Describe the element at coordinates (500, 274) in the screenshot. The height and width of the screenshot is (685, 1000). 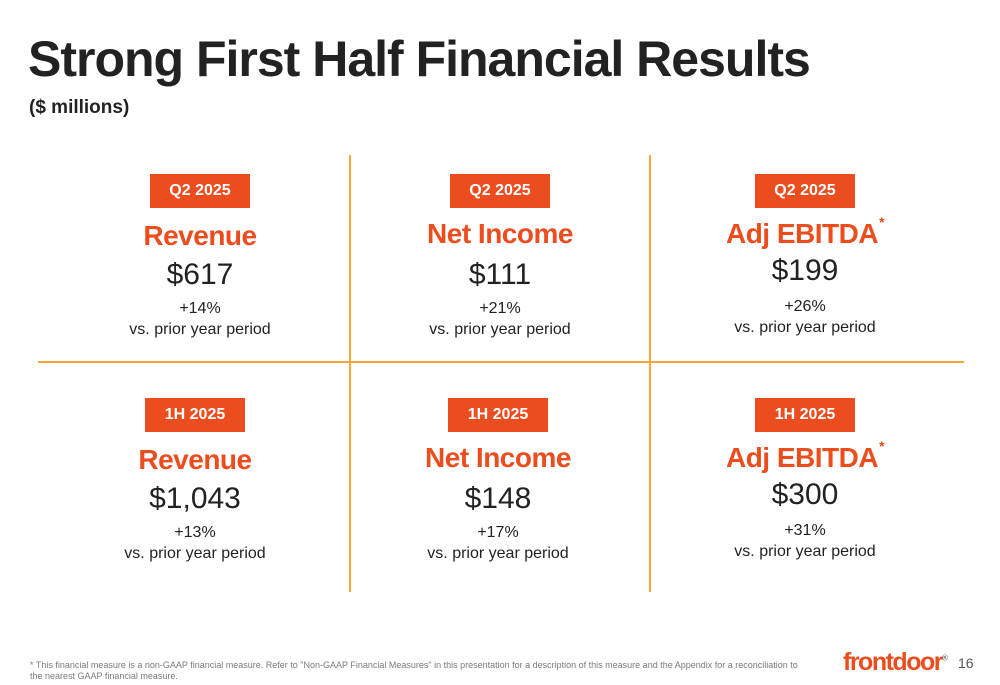
I see `metric-value: $111` at that location.